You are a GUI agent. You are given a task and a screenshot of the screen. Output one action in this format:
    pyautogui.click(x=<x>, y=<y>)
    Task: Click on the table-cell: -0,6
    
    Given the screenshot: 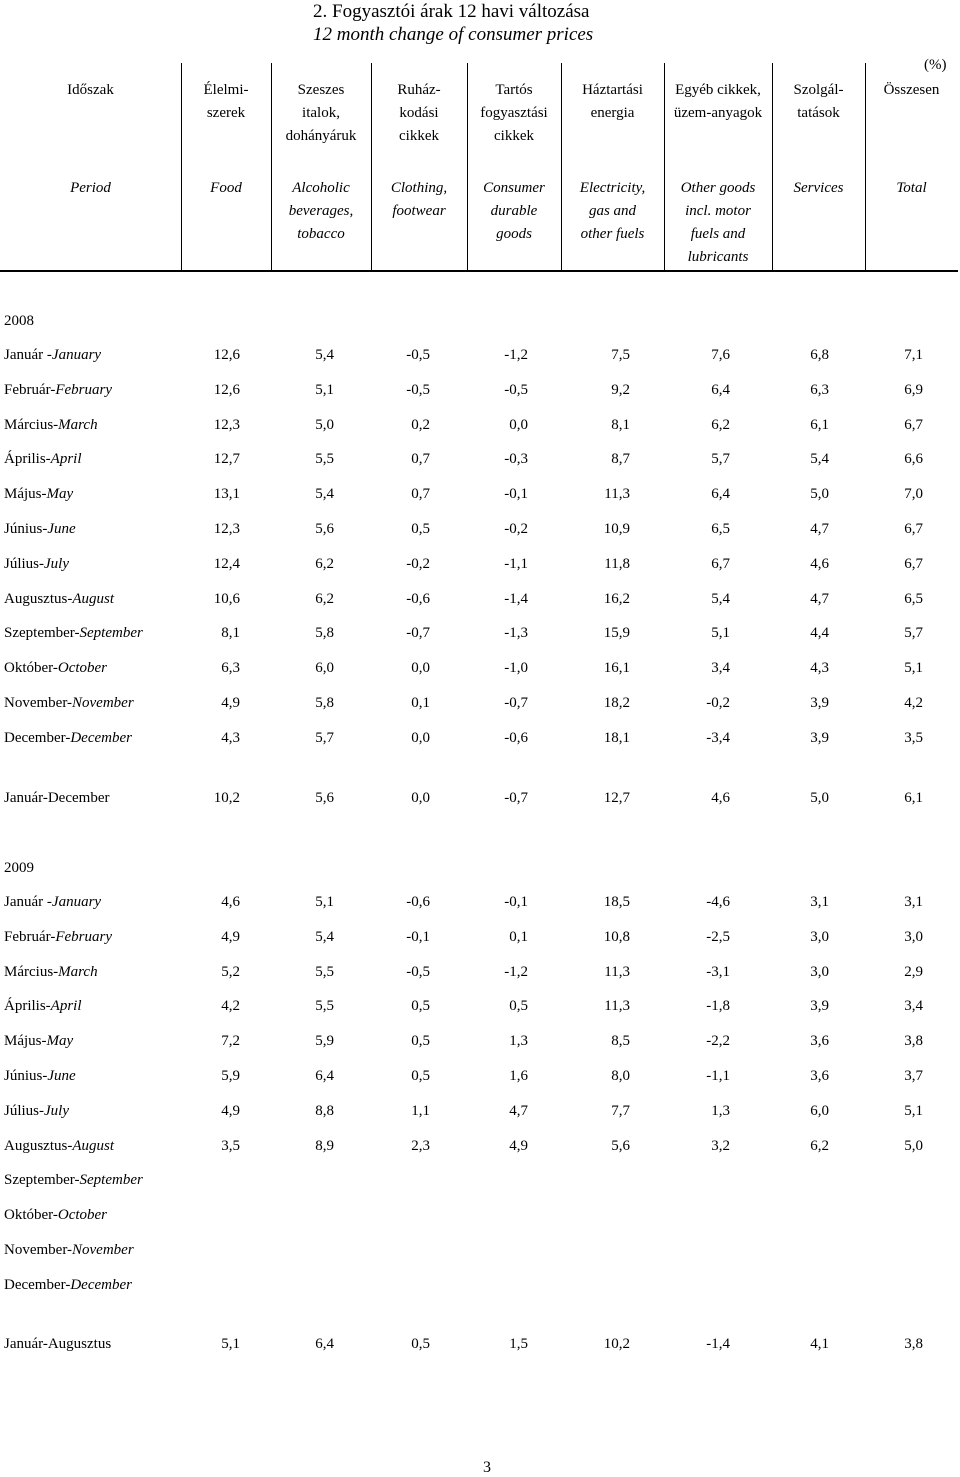 What is the action you would take?
    pyautogui.click(x=418, y=902)
    